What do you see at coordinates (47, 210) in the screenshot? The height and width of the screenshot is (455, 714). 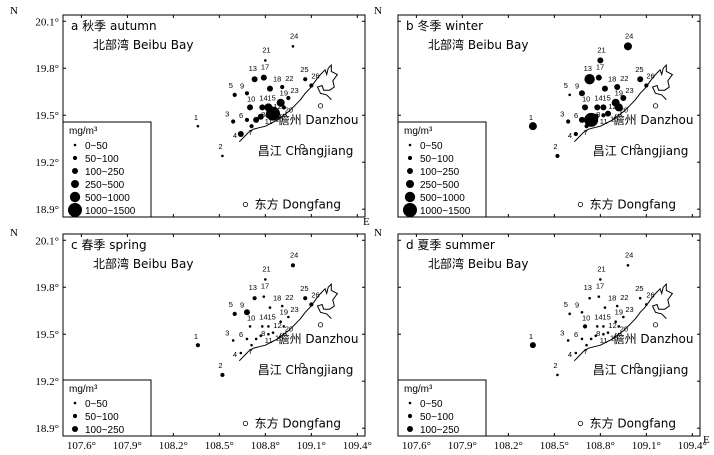 I see `y-tick-label: 18.9°` at bounding box center [47, 210].